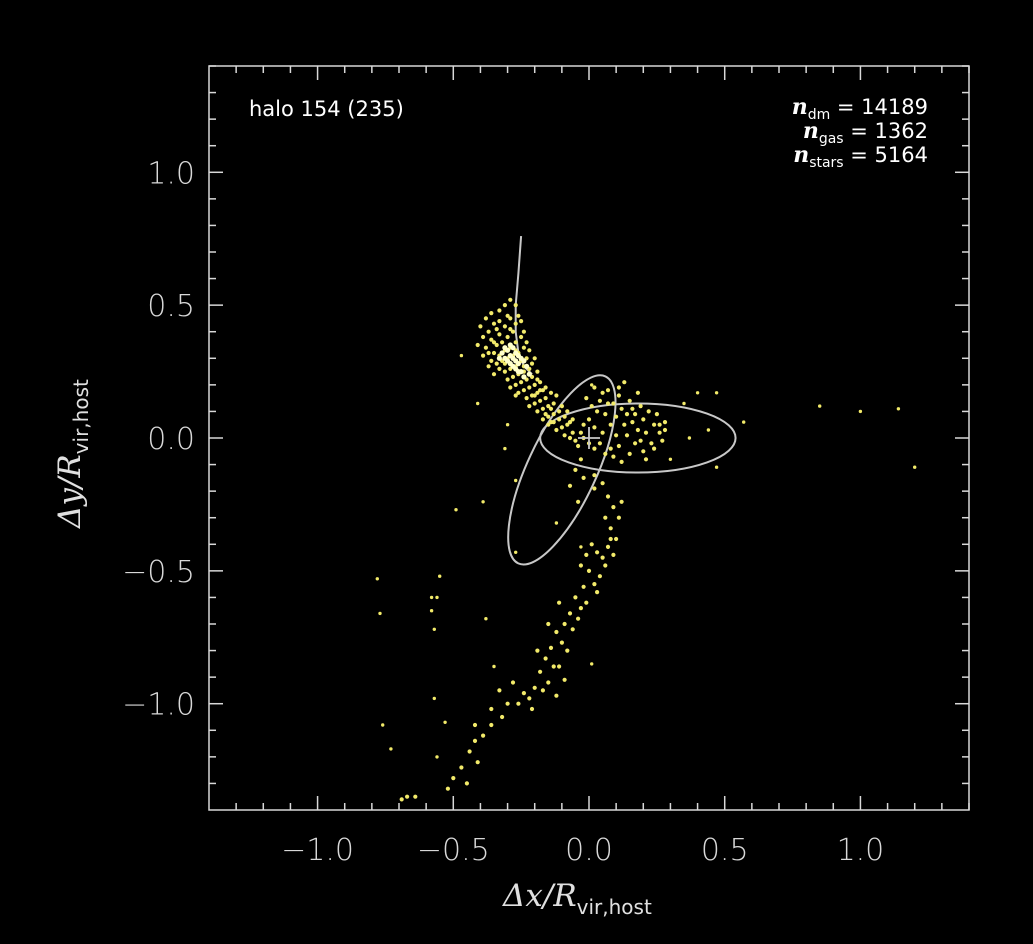  What do you see at coordinates (861, 850) in the screenshot?
I see `x-tick-label: 1.0` at bounding box center [861, 850].